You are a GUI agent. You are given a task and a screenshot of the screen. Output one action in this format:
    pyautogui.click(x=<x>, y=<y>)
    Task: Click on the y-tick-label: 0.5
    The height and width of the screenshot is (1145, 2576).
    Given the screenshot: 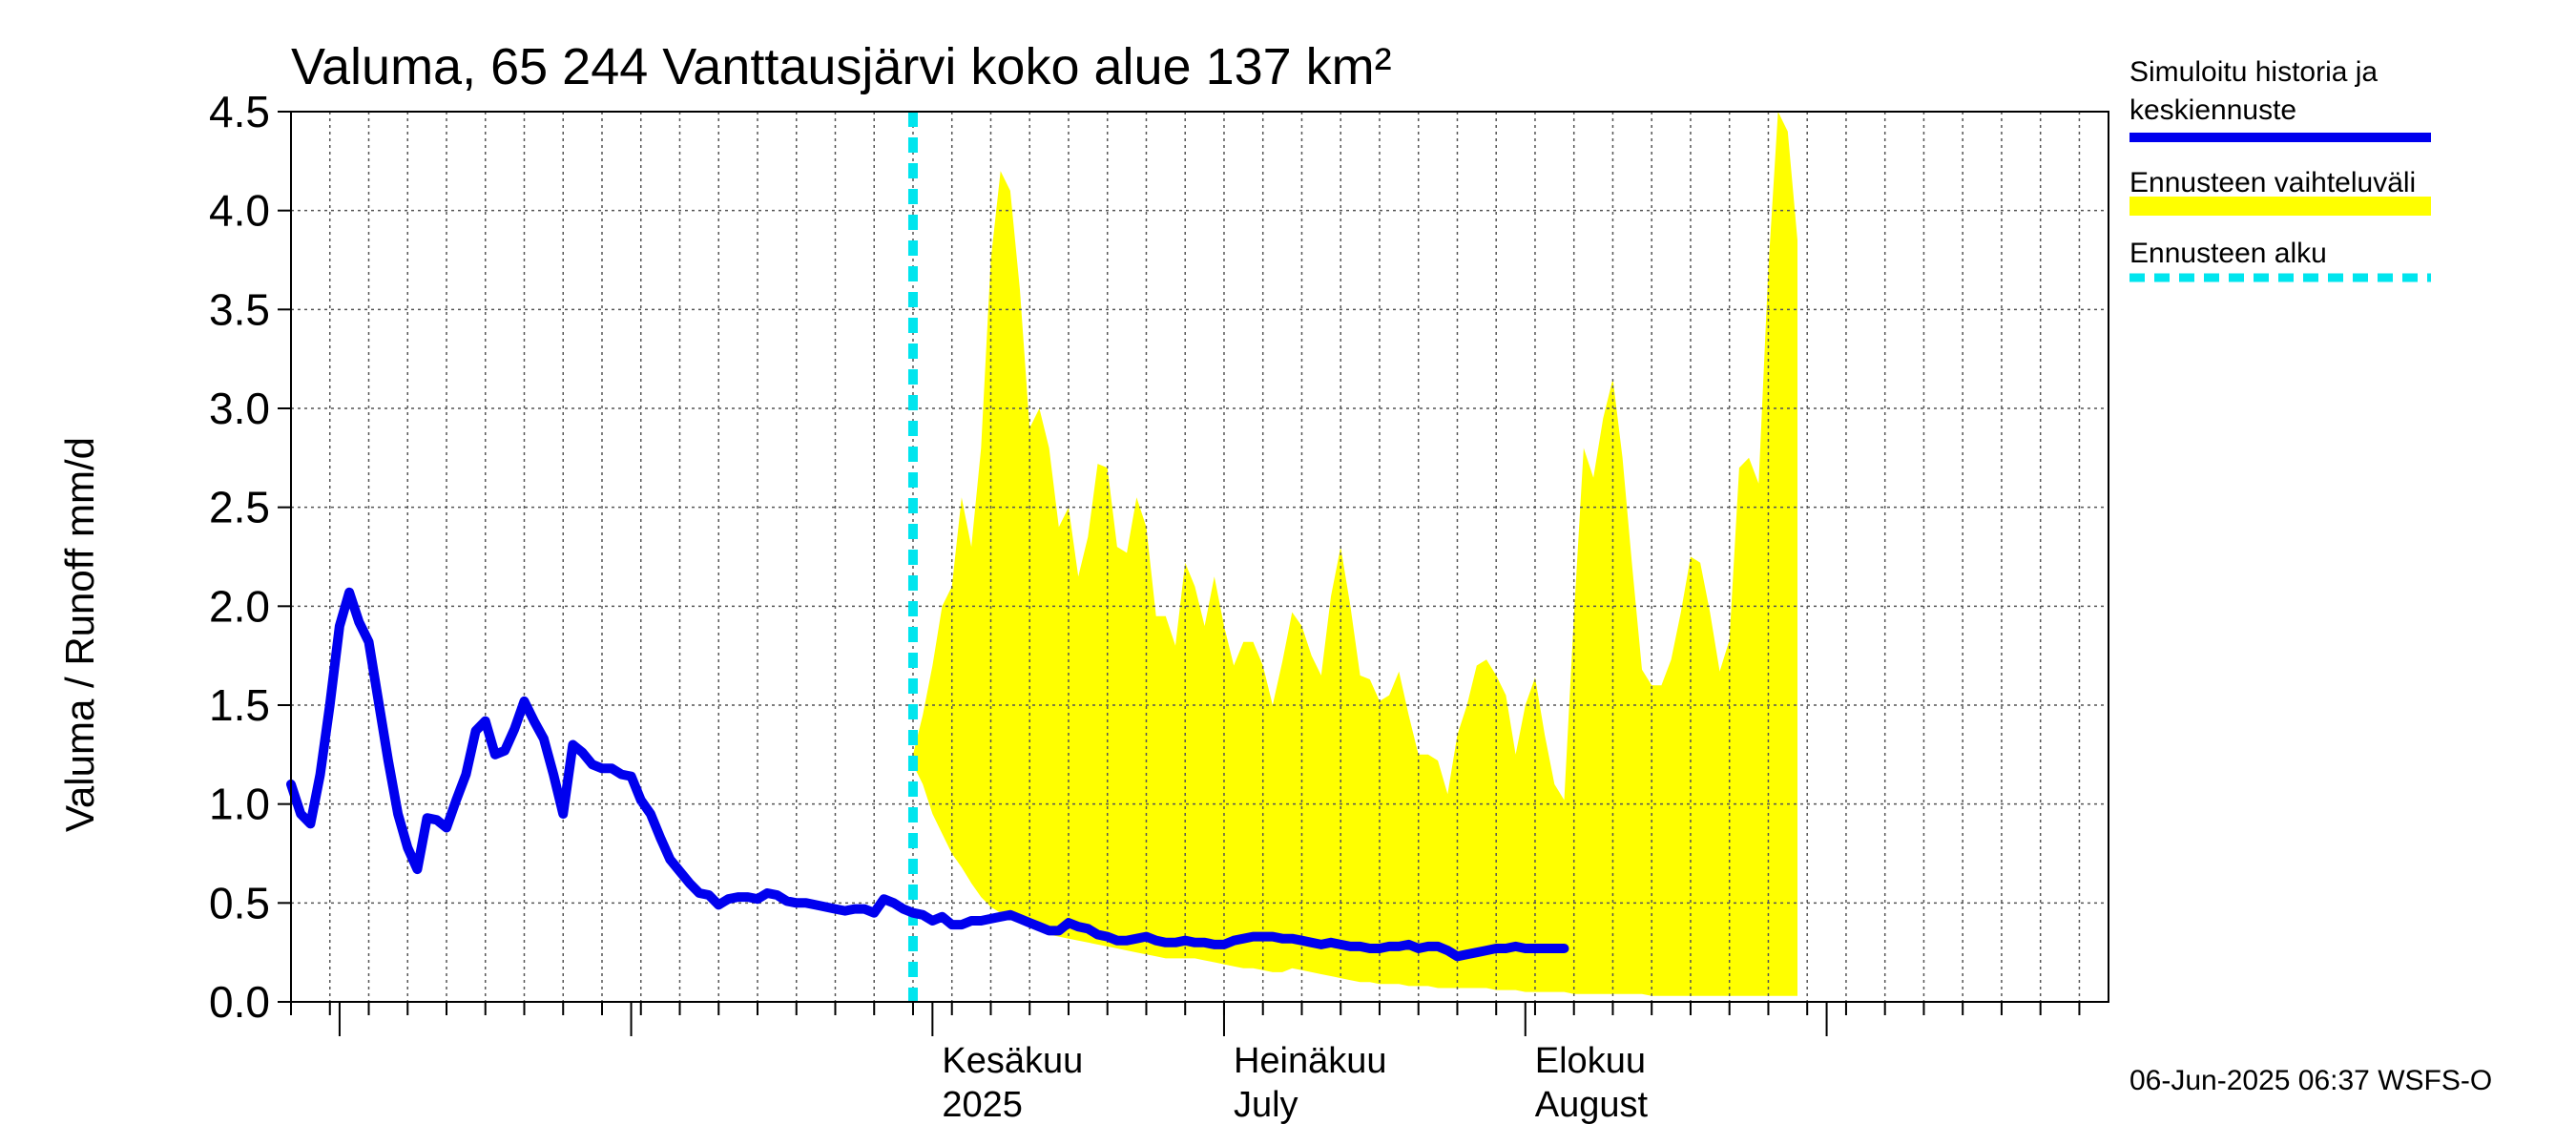 What is the action you would take?
    pyautogui.click(x=239, y=903)
    